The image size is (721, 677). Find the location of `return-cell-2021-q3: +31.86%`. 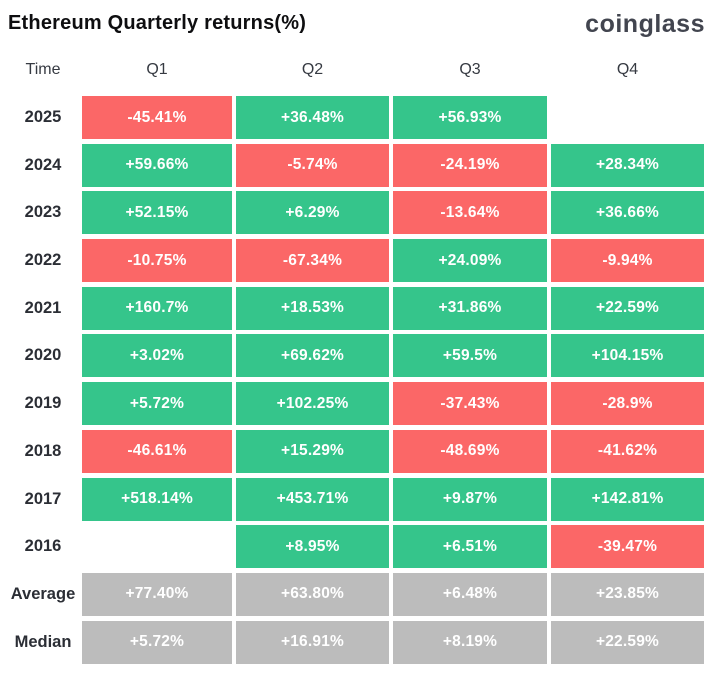

return-cell-2021-q3: +31.86% is located at coordinates (470, 308).